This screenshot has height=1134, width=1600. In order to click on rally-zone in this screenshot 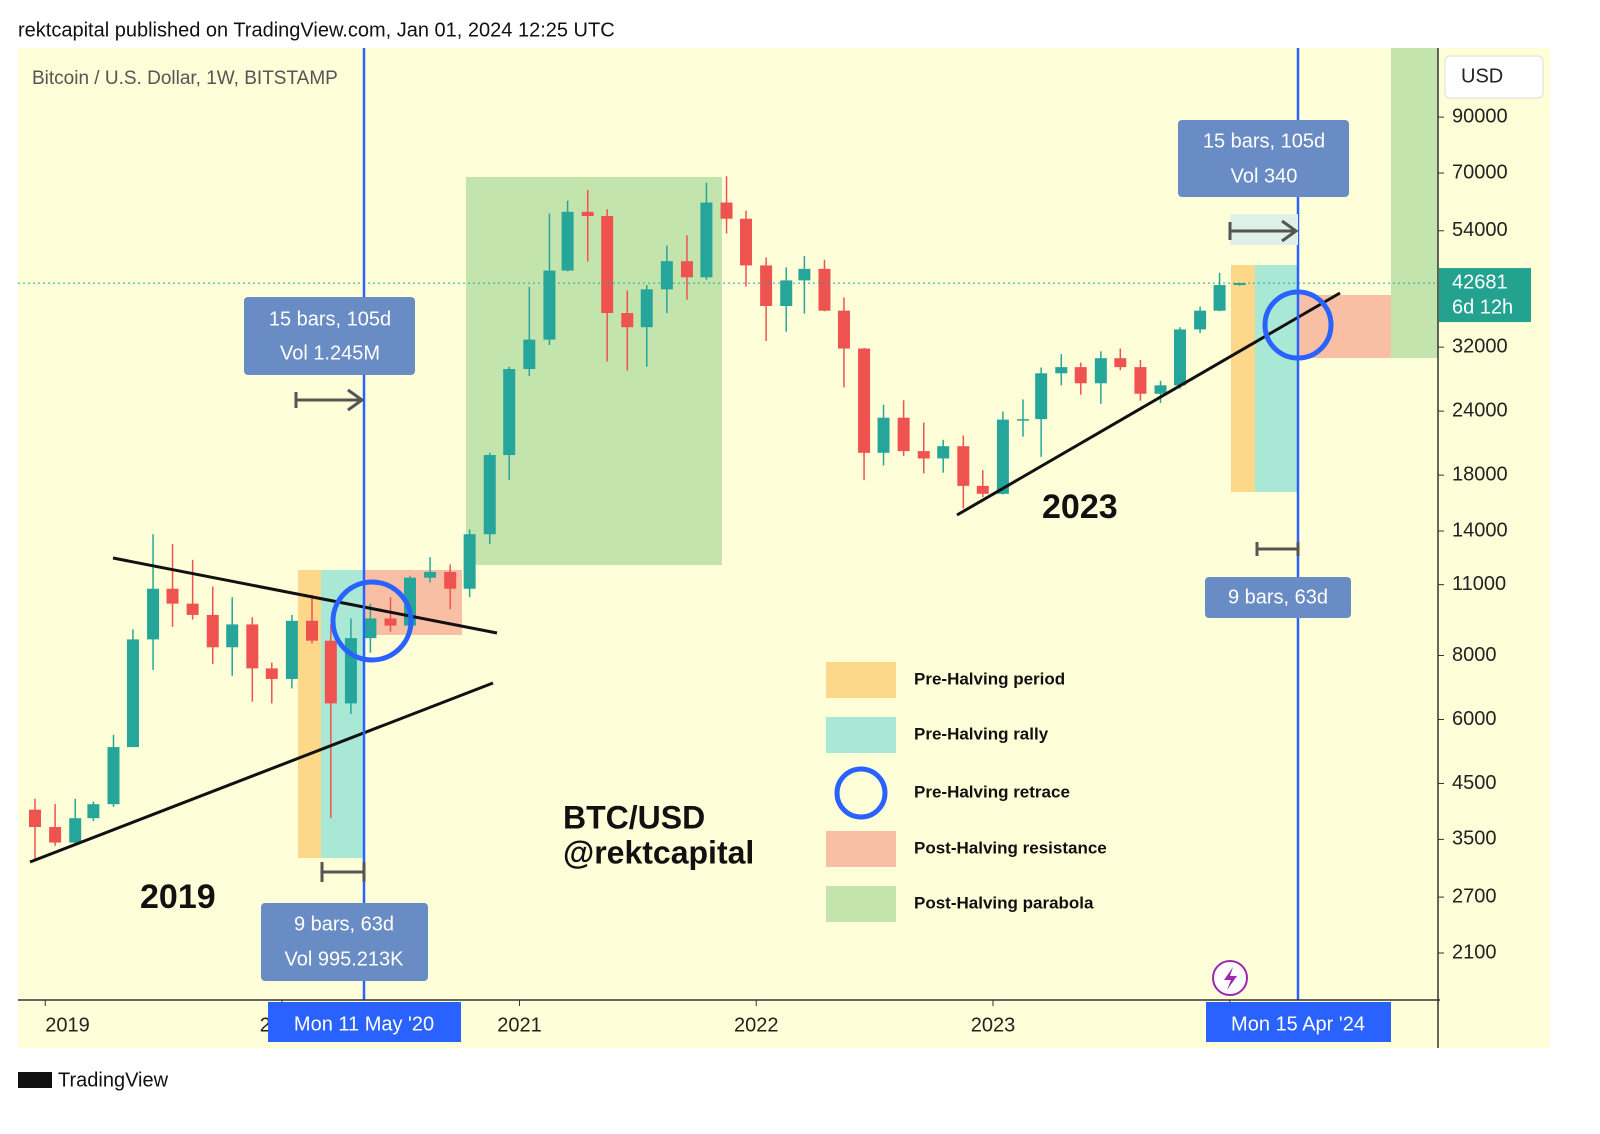, I will do `click(342, 714)`.